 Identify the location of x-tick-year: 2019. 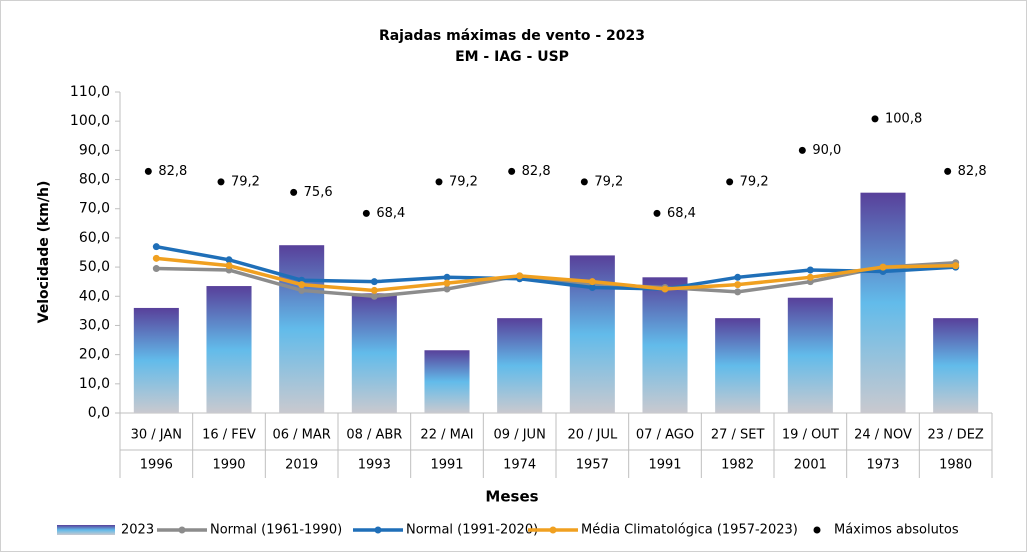
(301, 465).